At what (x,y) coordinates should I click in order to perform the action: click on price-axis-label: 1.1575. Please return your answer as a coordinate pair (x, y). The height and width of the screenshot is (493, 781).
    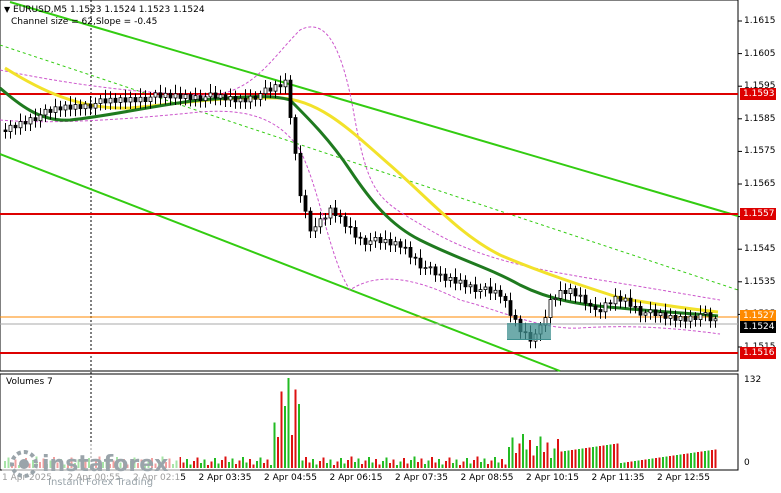
    Looking at the image, I should click on (760, 151).